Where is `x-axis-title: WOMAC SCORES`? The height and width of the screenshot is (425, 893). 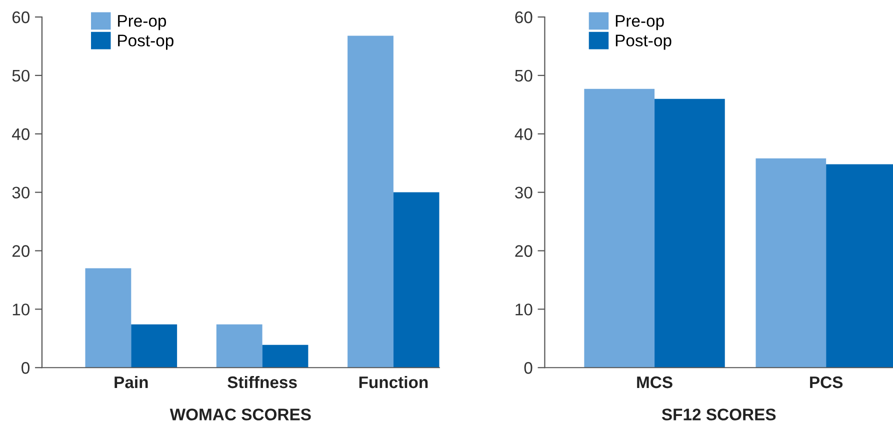
x-axis-title: WOMAC SCORES is located at coordinates (240, 414).